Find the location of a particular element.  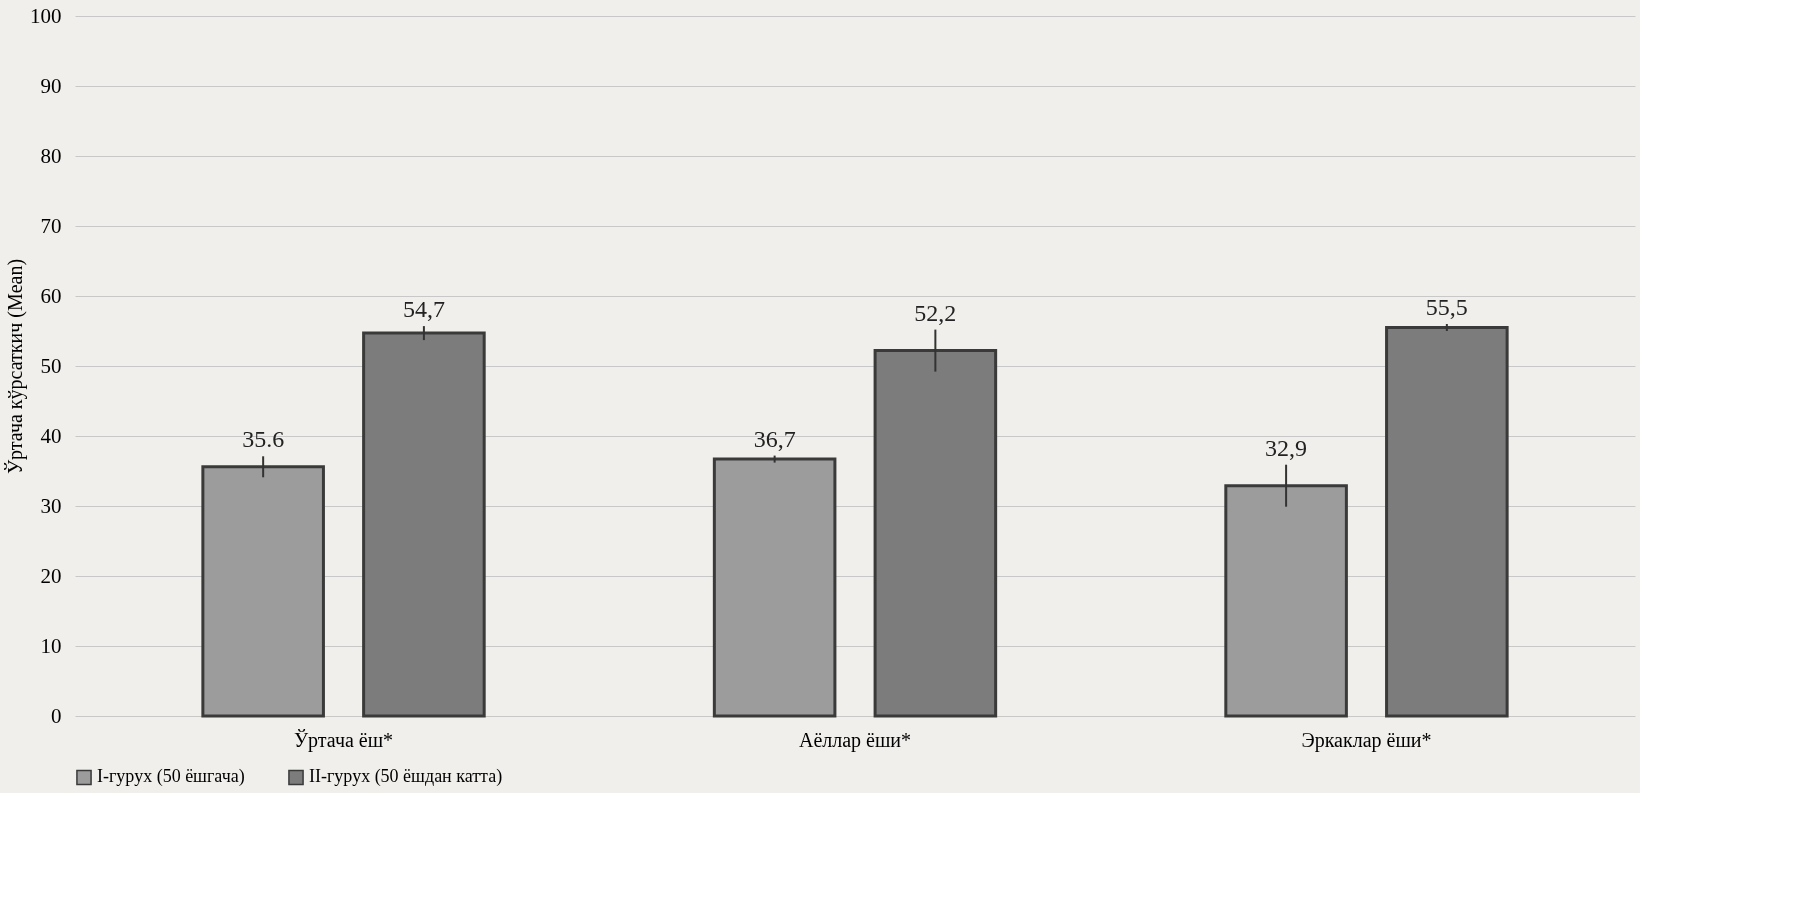

y-tick-label: 80 is located at coordinates (51, 155).